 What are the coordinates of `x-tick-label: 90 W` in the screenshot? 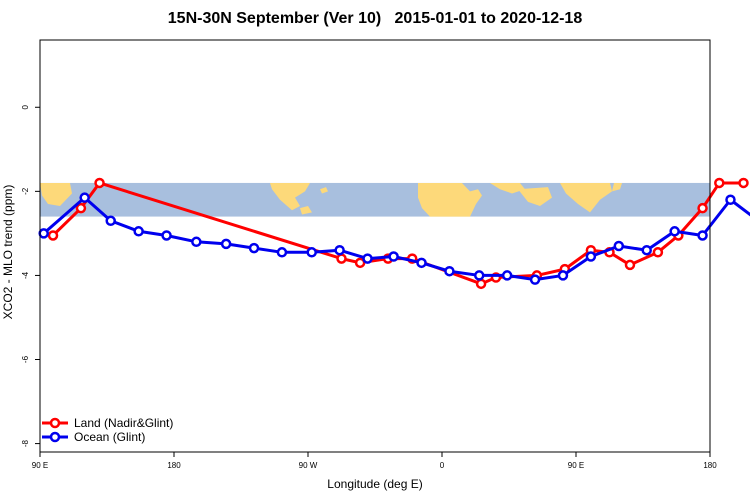 It's located at (308, 465).